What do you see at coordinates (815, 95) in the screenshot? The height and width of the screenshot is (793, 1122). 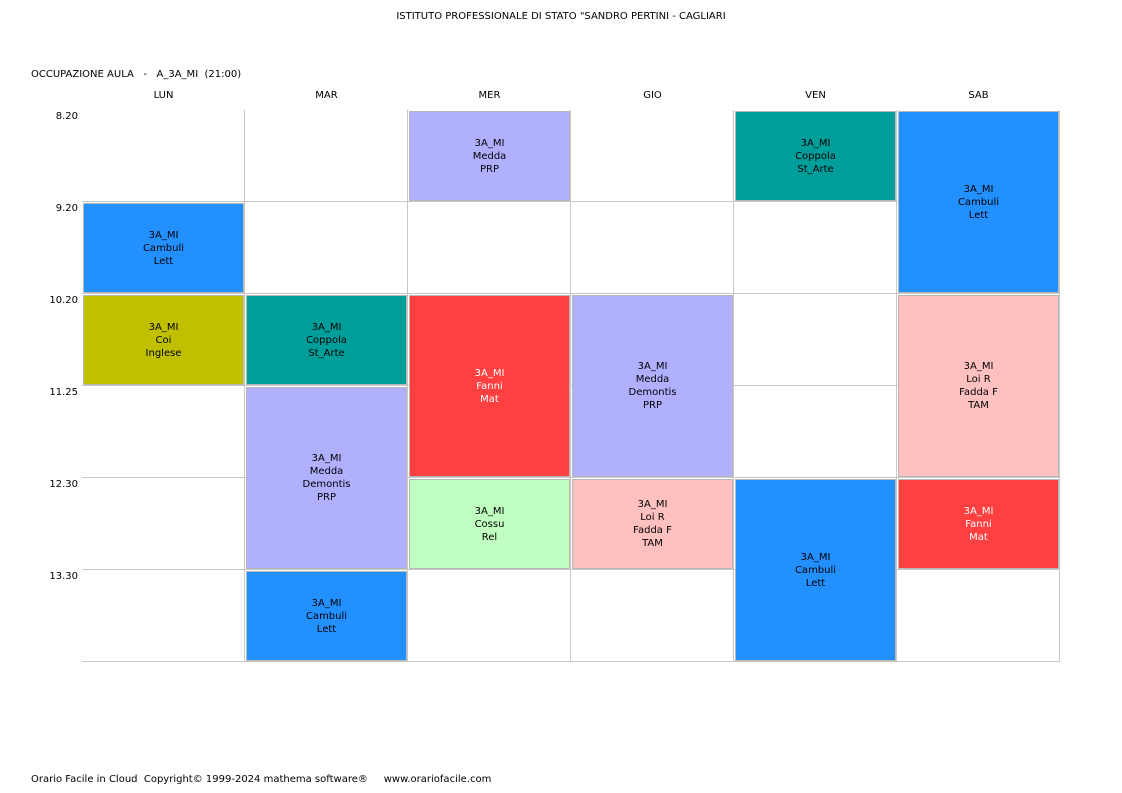 I see `day-header-ven: VEN` at bounding box center [815, 95].